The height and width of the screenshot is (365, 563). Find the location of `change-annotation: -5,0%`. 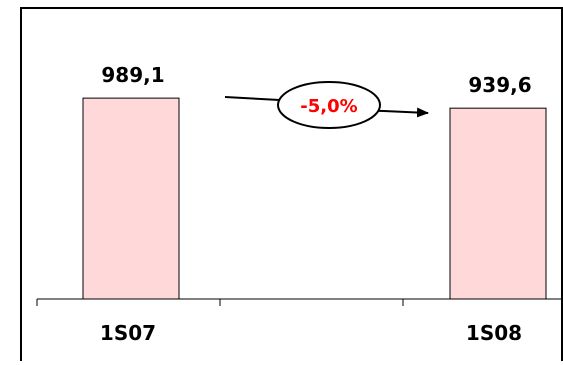

change-annotation: -5,0% is located at coordinates (328, 106).